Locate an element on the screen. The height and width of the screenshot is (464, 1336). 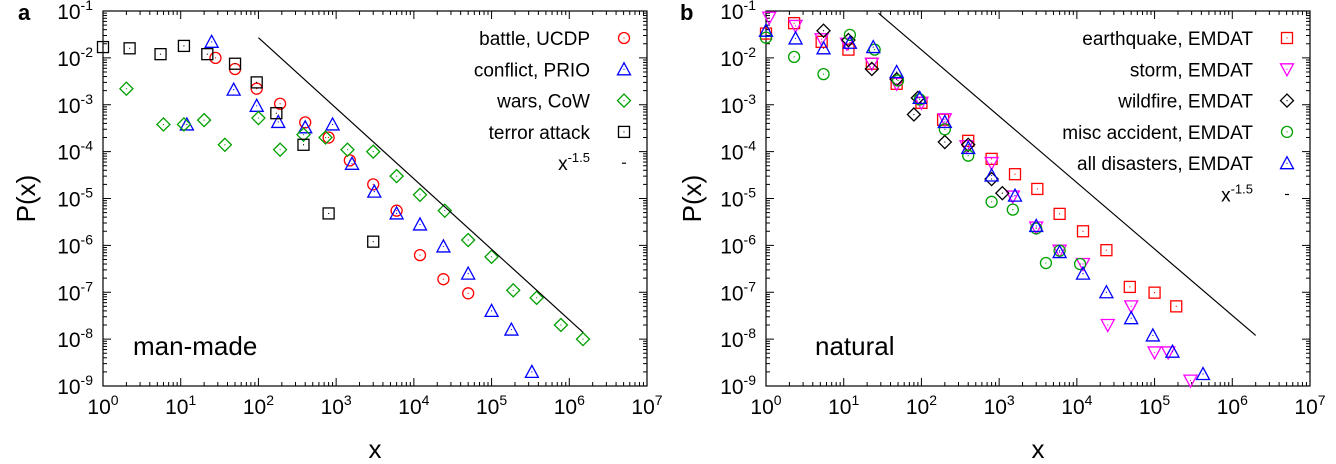
y-tick-label: 10⁻¹ is located at coordinates (75, 12).